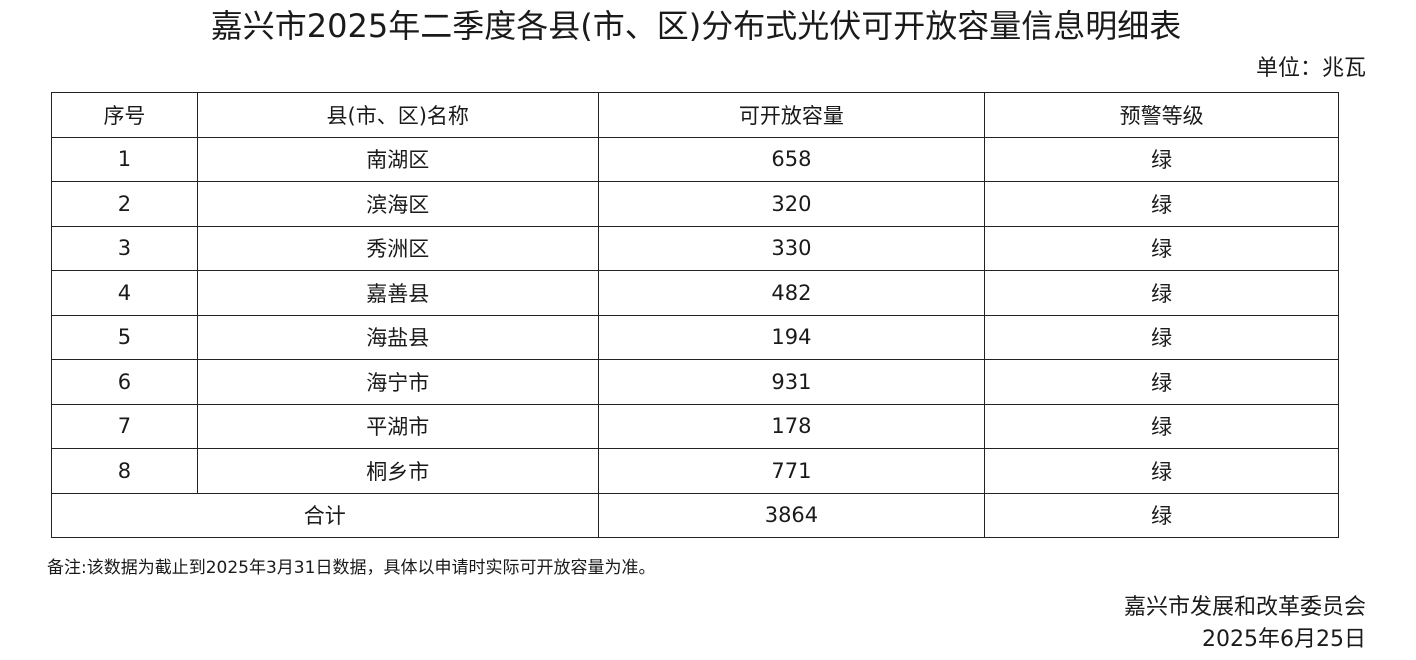  I want to click on footnote: 备注:该数据为截止到2025年3月31日数据，具体以申请时实际可开放容量为准。, so click(351, 568).